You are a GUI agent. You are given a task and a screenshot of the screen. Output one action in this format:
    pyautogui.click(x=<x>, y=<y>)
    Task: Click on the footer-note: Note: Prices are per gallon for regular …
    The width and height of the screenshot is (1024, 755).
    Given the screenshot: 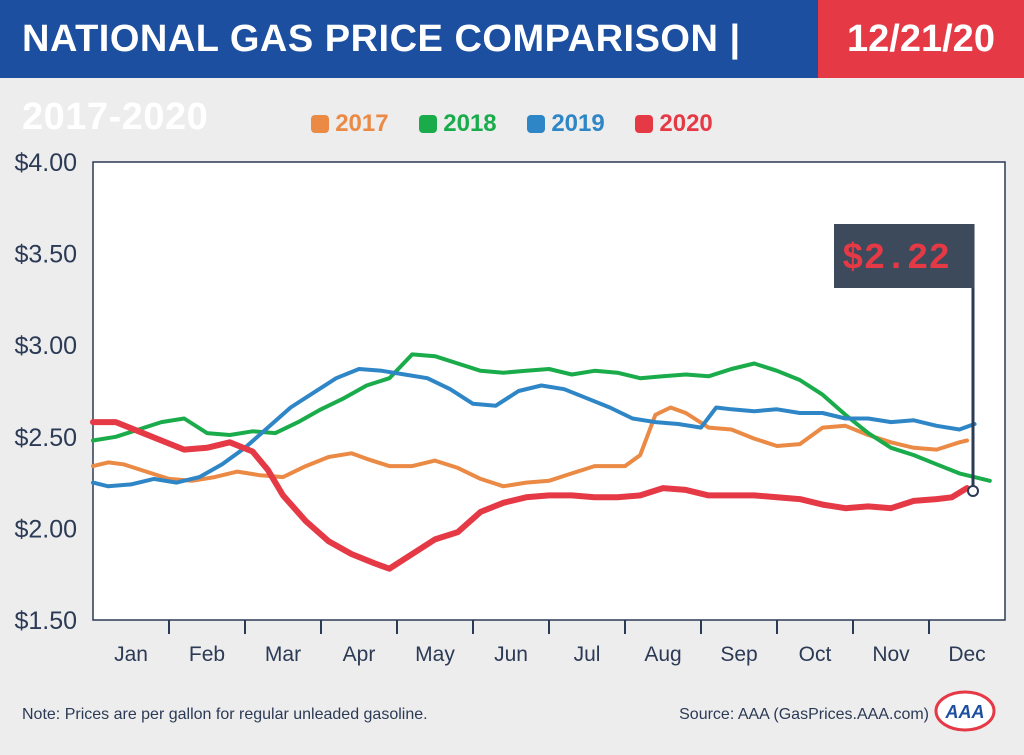 What is the action you would take?
    pyautogui.click(x=225, y=714)
    